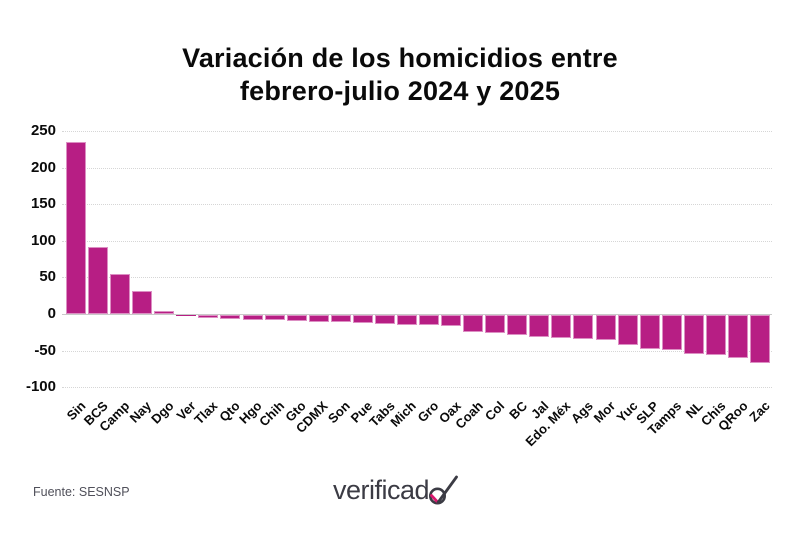 The image size is (800, 533). I want to click on bar-Chis, so click(715, 335).